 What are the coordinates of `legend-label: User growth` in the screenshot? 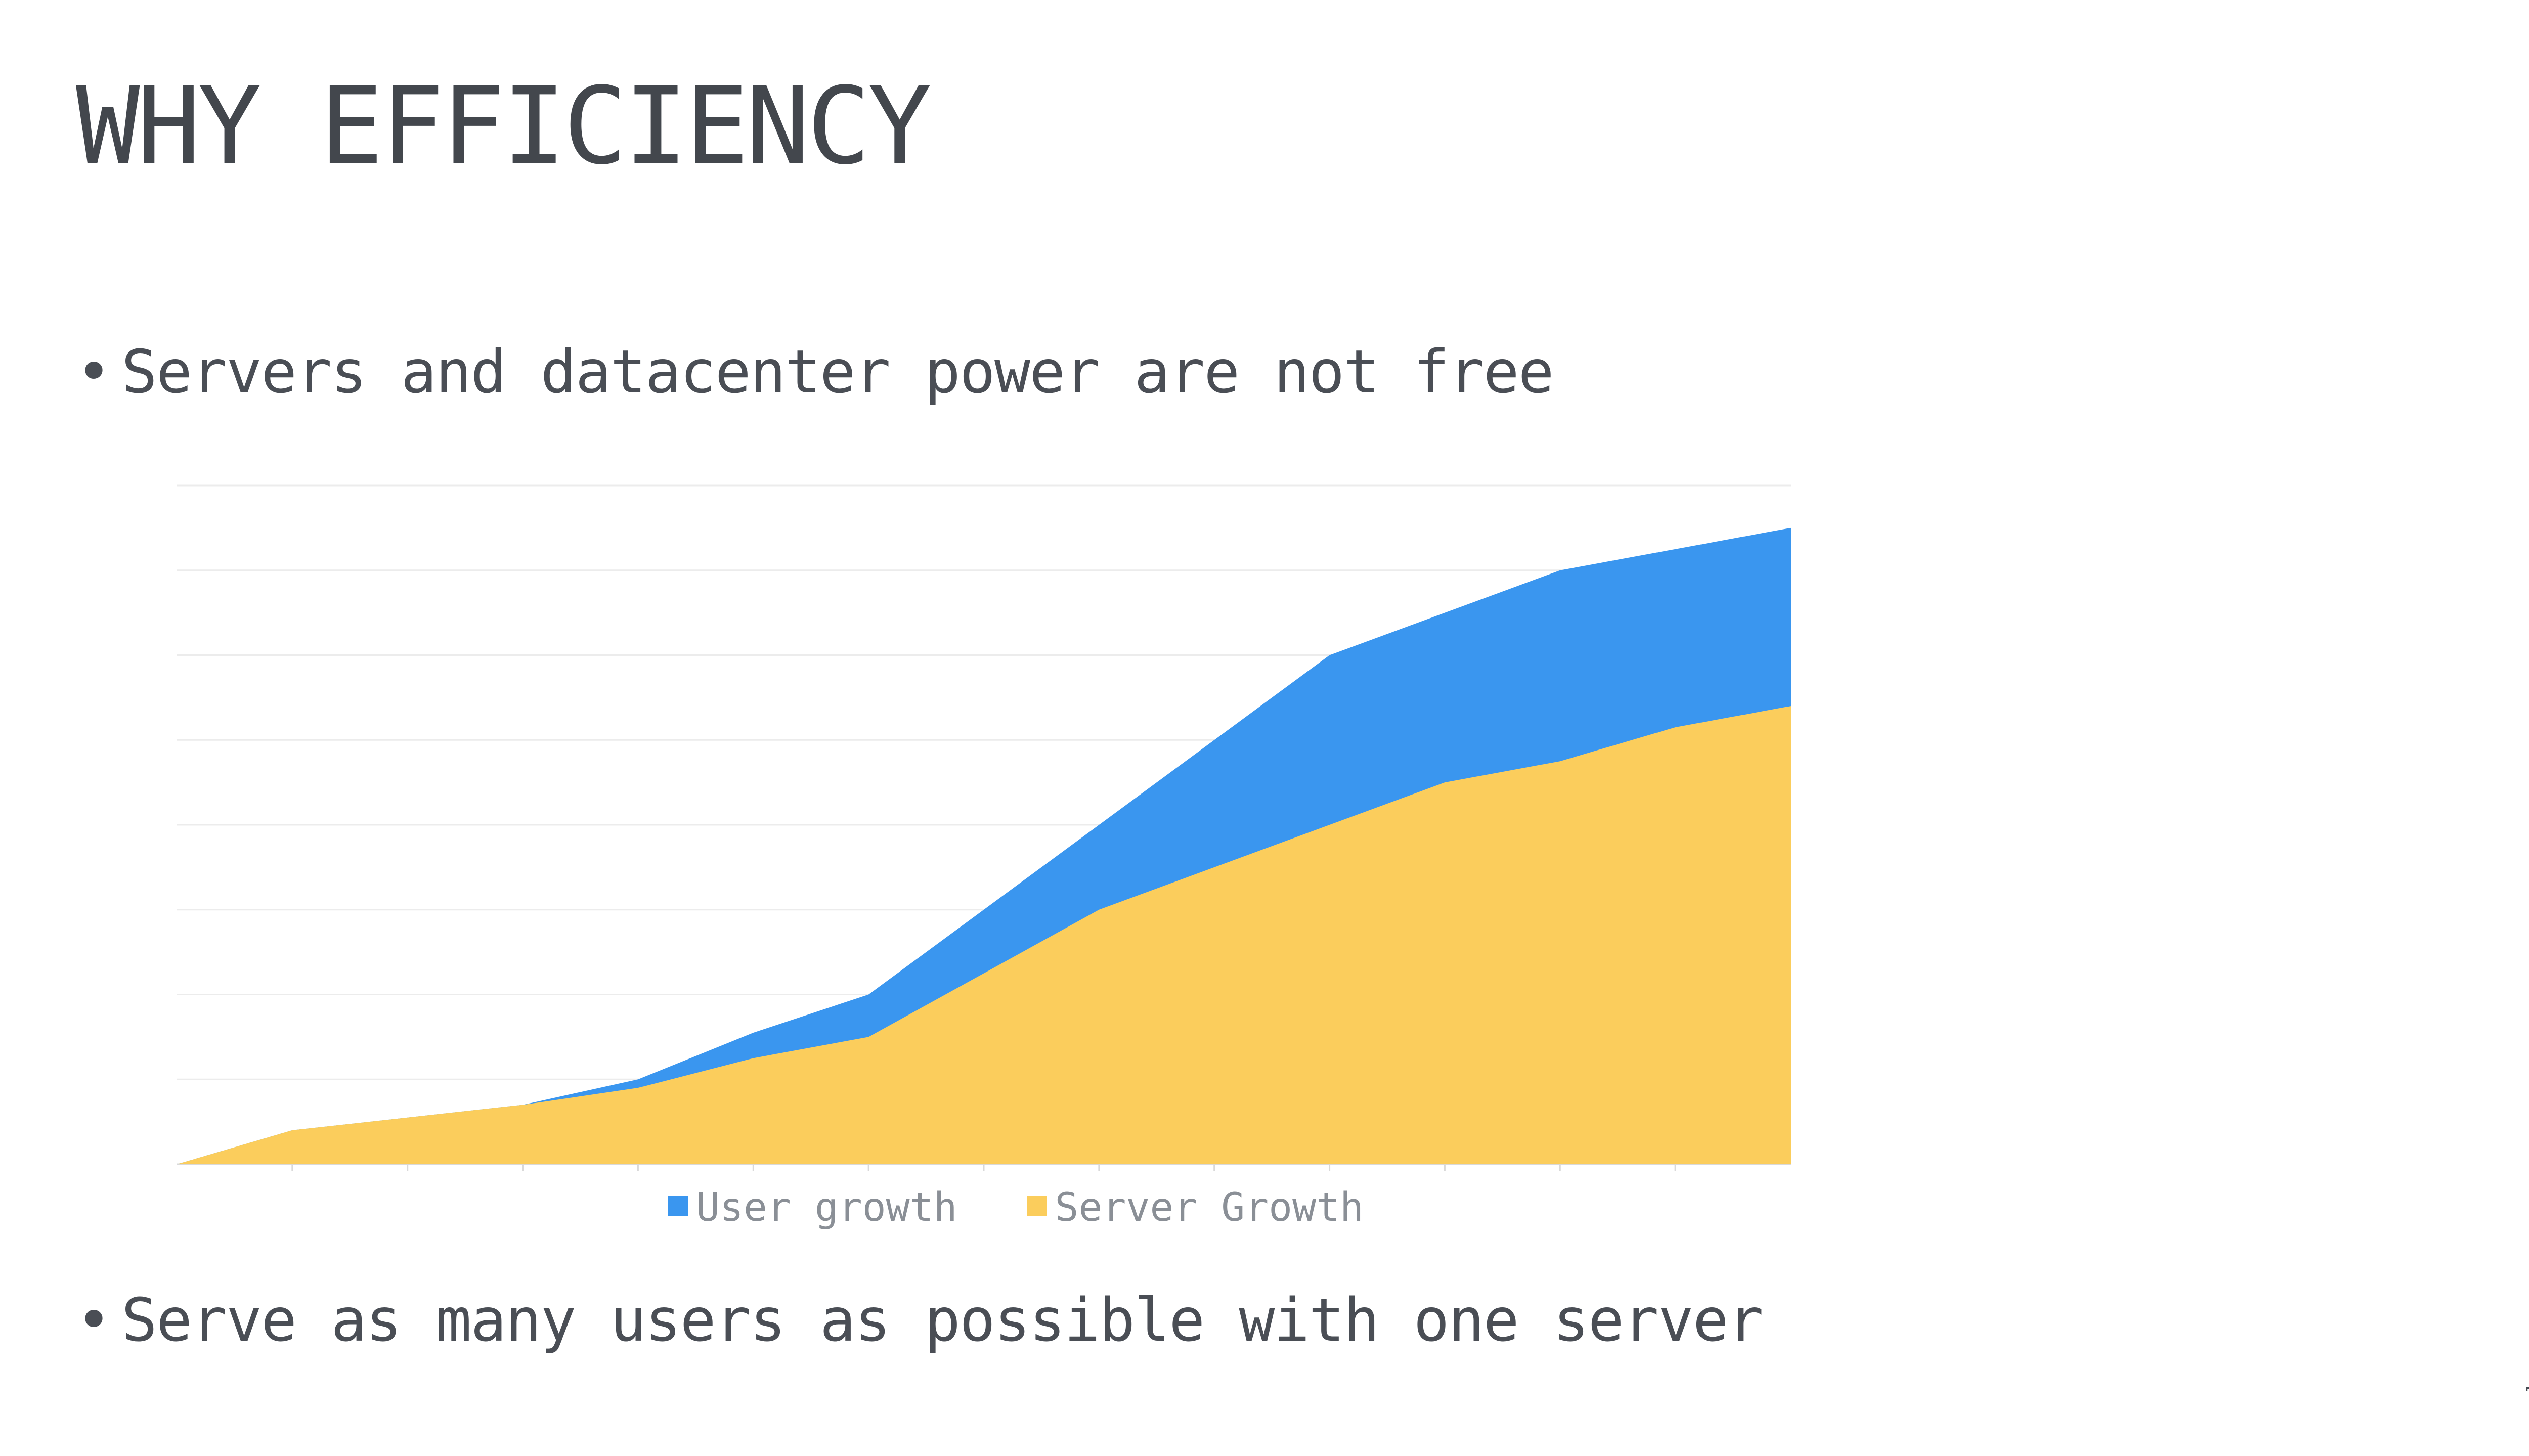 It's located at (826, 1207).